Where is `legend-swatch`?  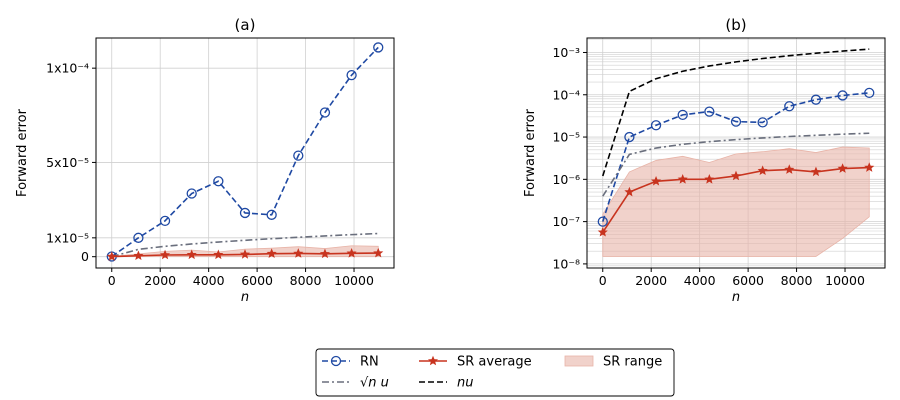 legend-swatch is located at coordinates (579, 361).